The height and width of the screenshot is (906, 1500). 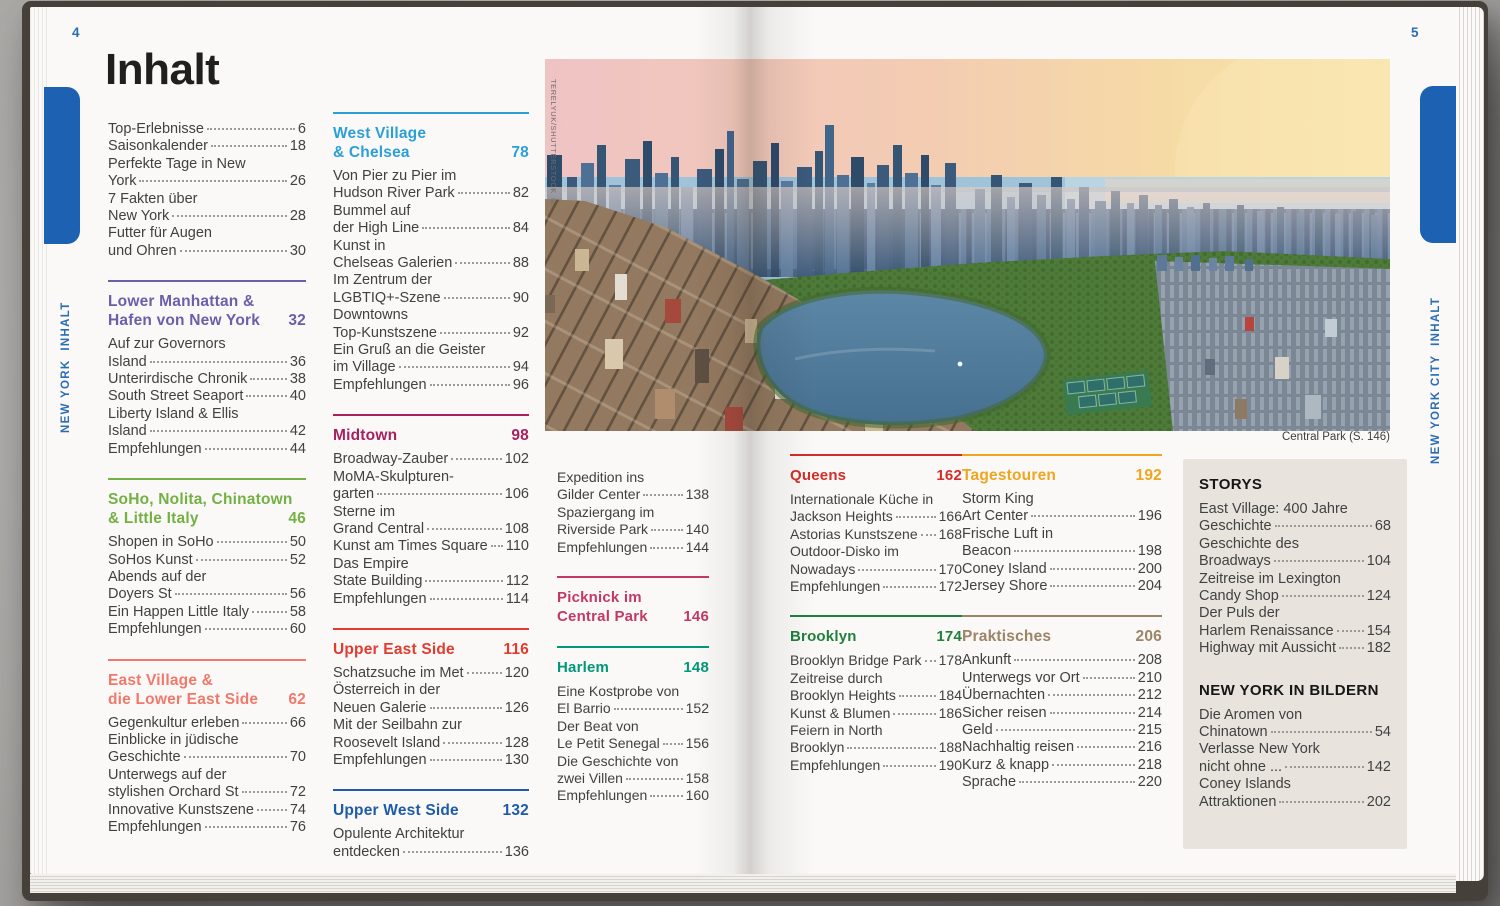 I want to click on toc-entry: Empfehlungen 60, so click(x=207, y=629).